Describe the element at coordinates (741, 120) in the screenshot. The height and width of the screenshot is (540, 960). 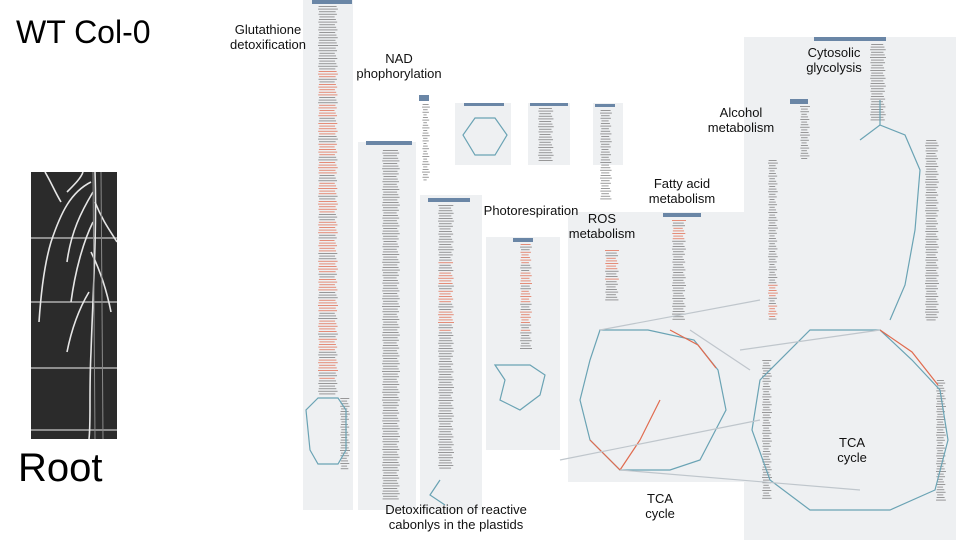
I see `label-alcohol: Alcohol metabolism` at that location.